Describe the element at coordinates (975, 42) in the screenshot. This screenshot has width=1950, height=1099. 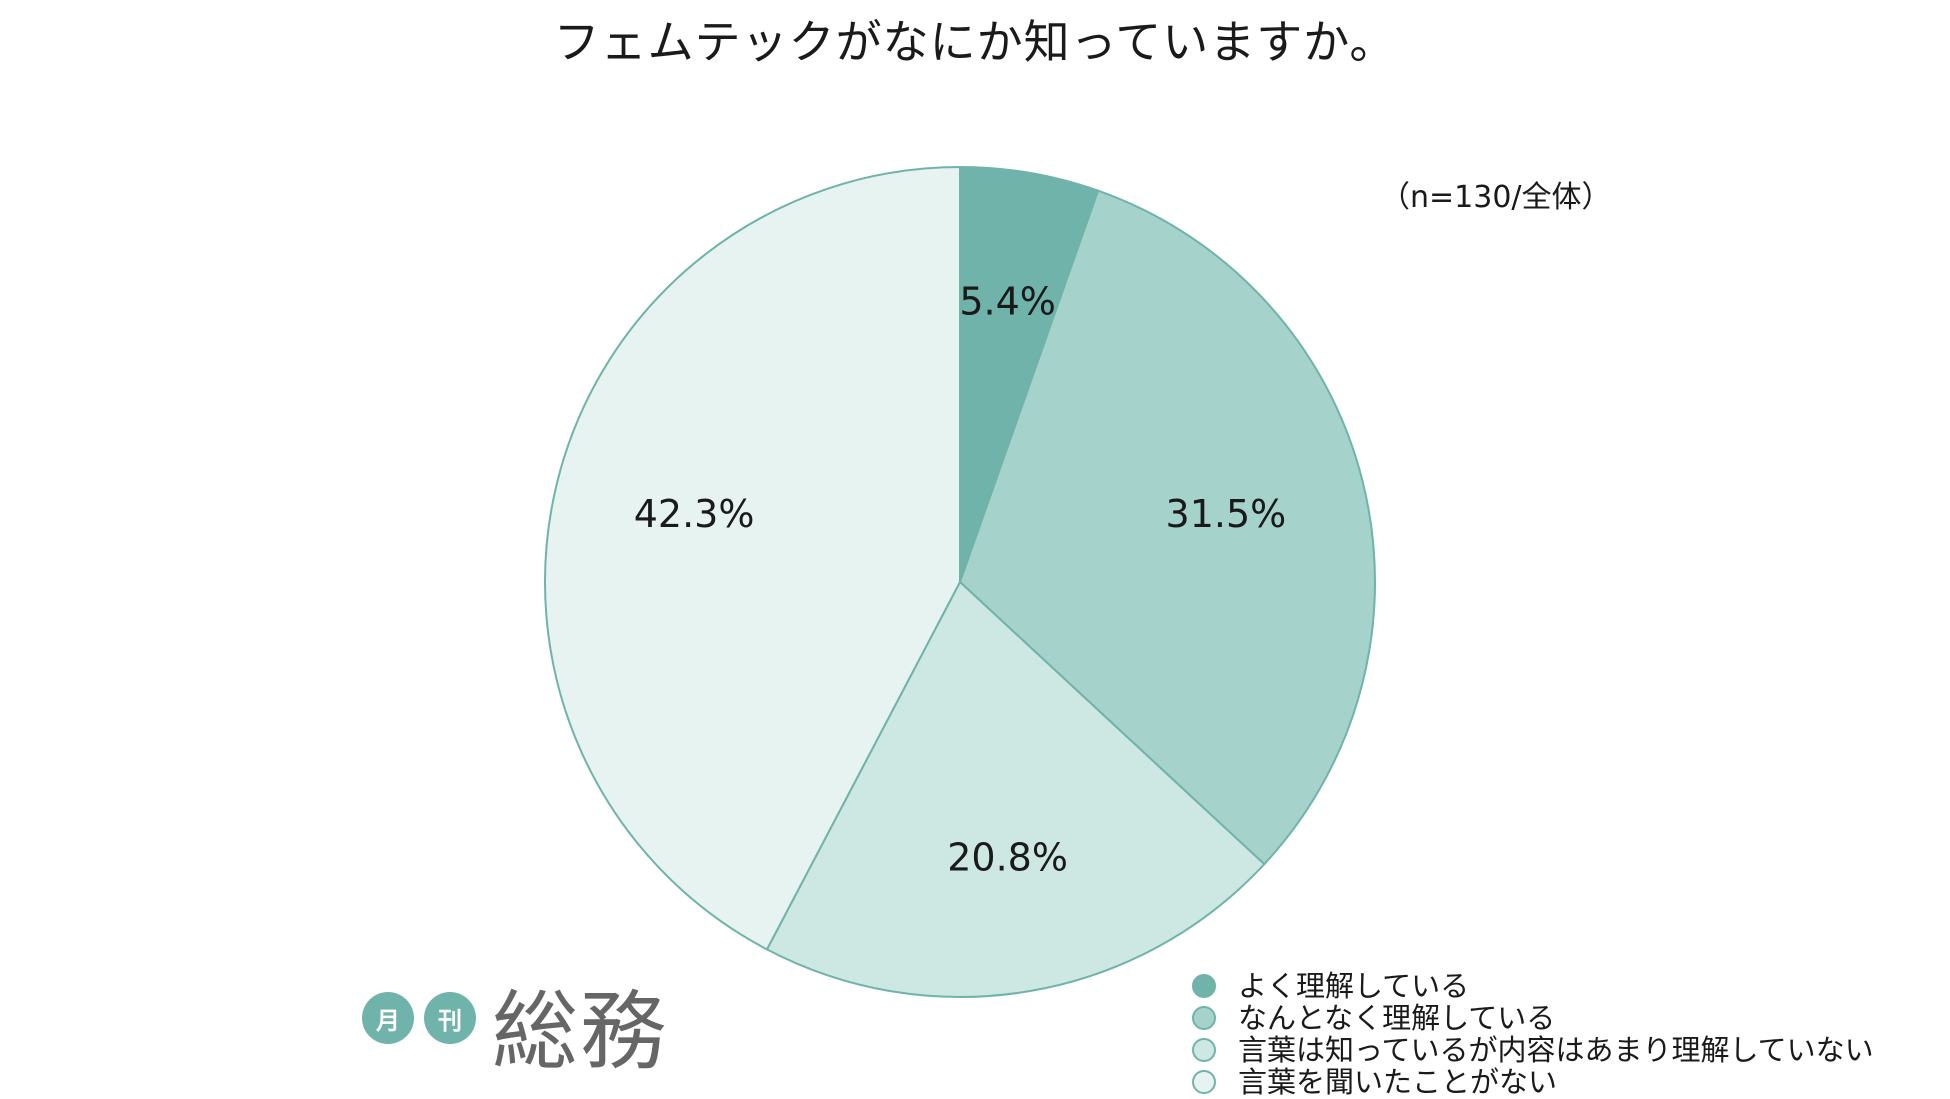
I see `chart-title: フェムテックがなにか知っていますか。` at that location.